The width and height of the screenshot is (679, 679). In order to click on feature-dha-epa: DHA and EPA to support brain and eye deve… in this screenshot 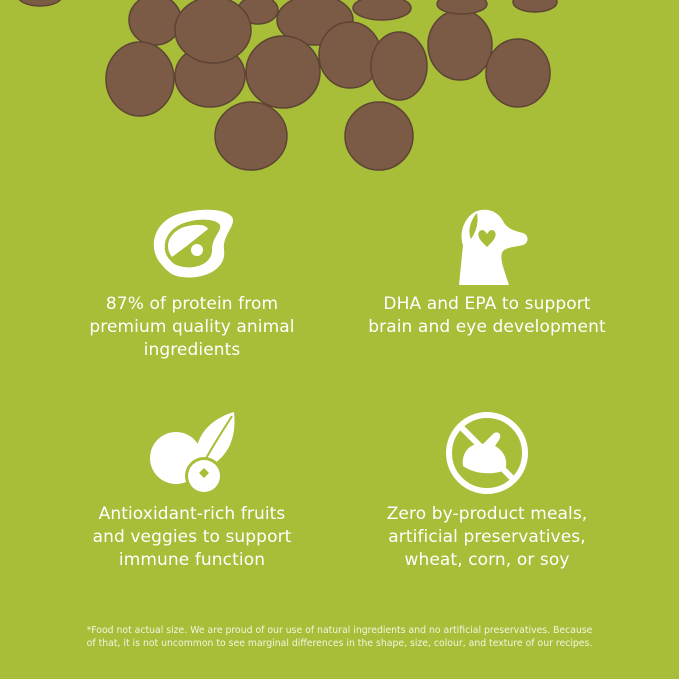, I will do `click(487, 272)`.